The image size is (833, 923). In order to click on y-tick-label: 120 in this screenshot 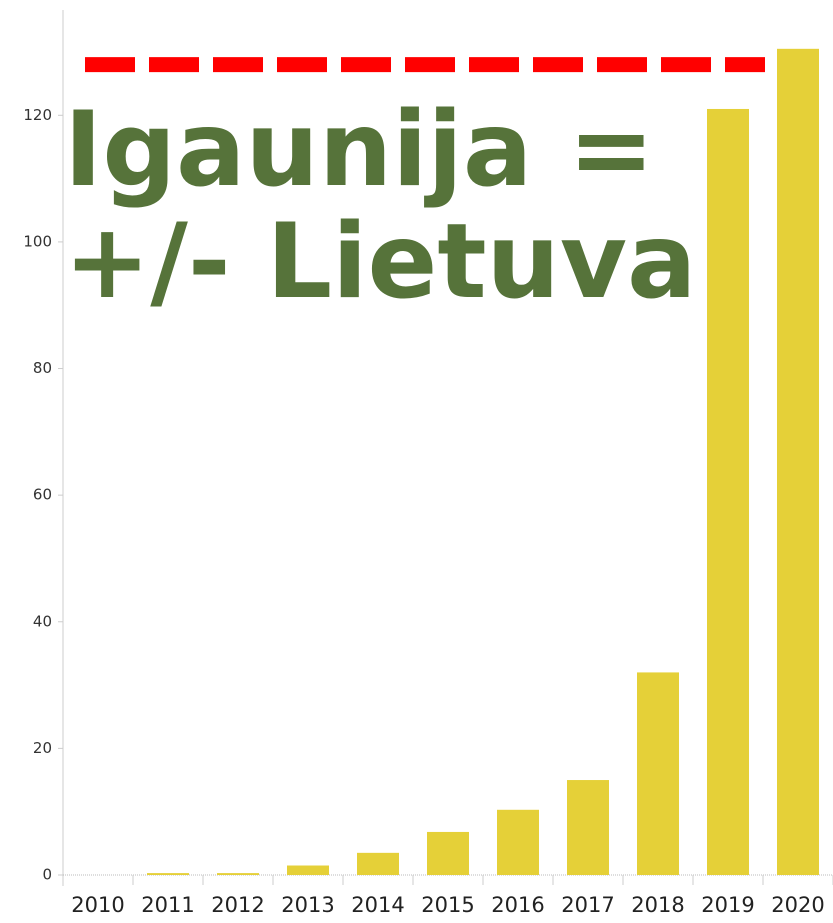, I will do `click(37, 115)`.